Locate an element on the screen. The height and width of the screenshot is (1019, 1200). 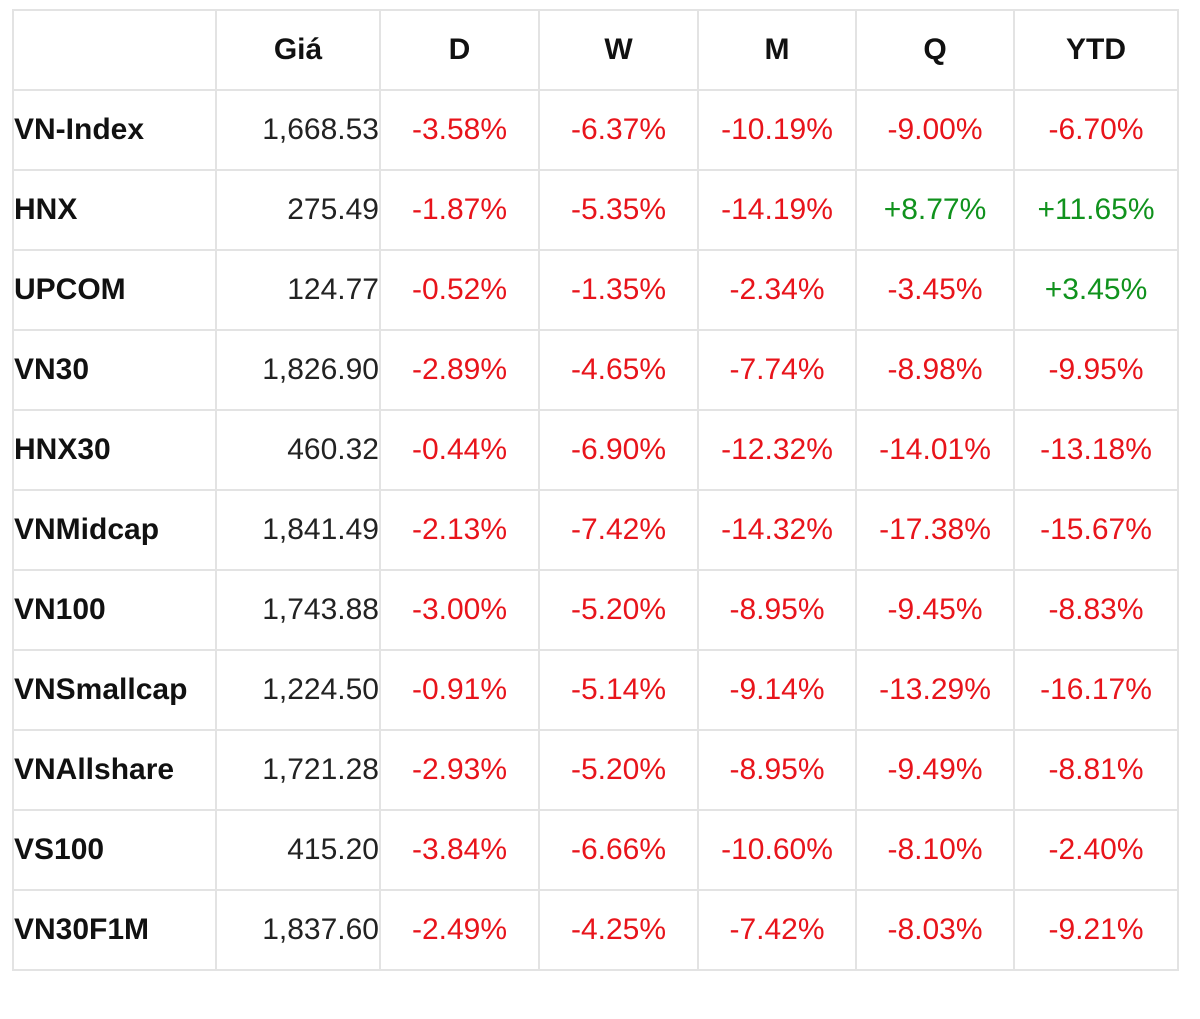
change-month: -10.19% is located at coordinates (777, 130).